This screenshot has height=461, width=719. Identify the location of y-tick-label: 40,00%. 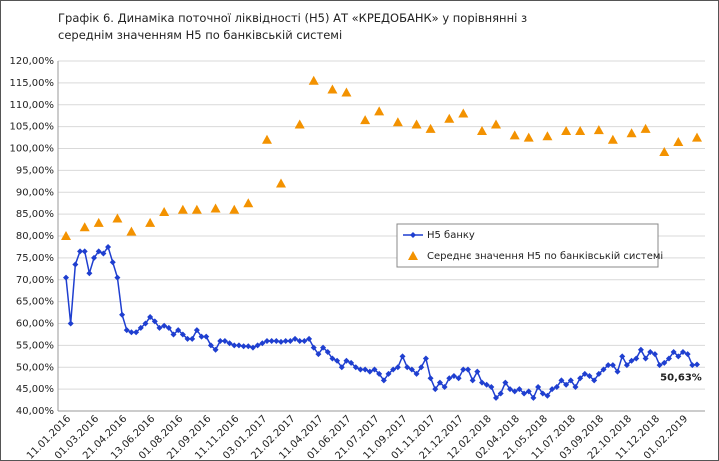
(35, 411).